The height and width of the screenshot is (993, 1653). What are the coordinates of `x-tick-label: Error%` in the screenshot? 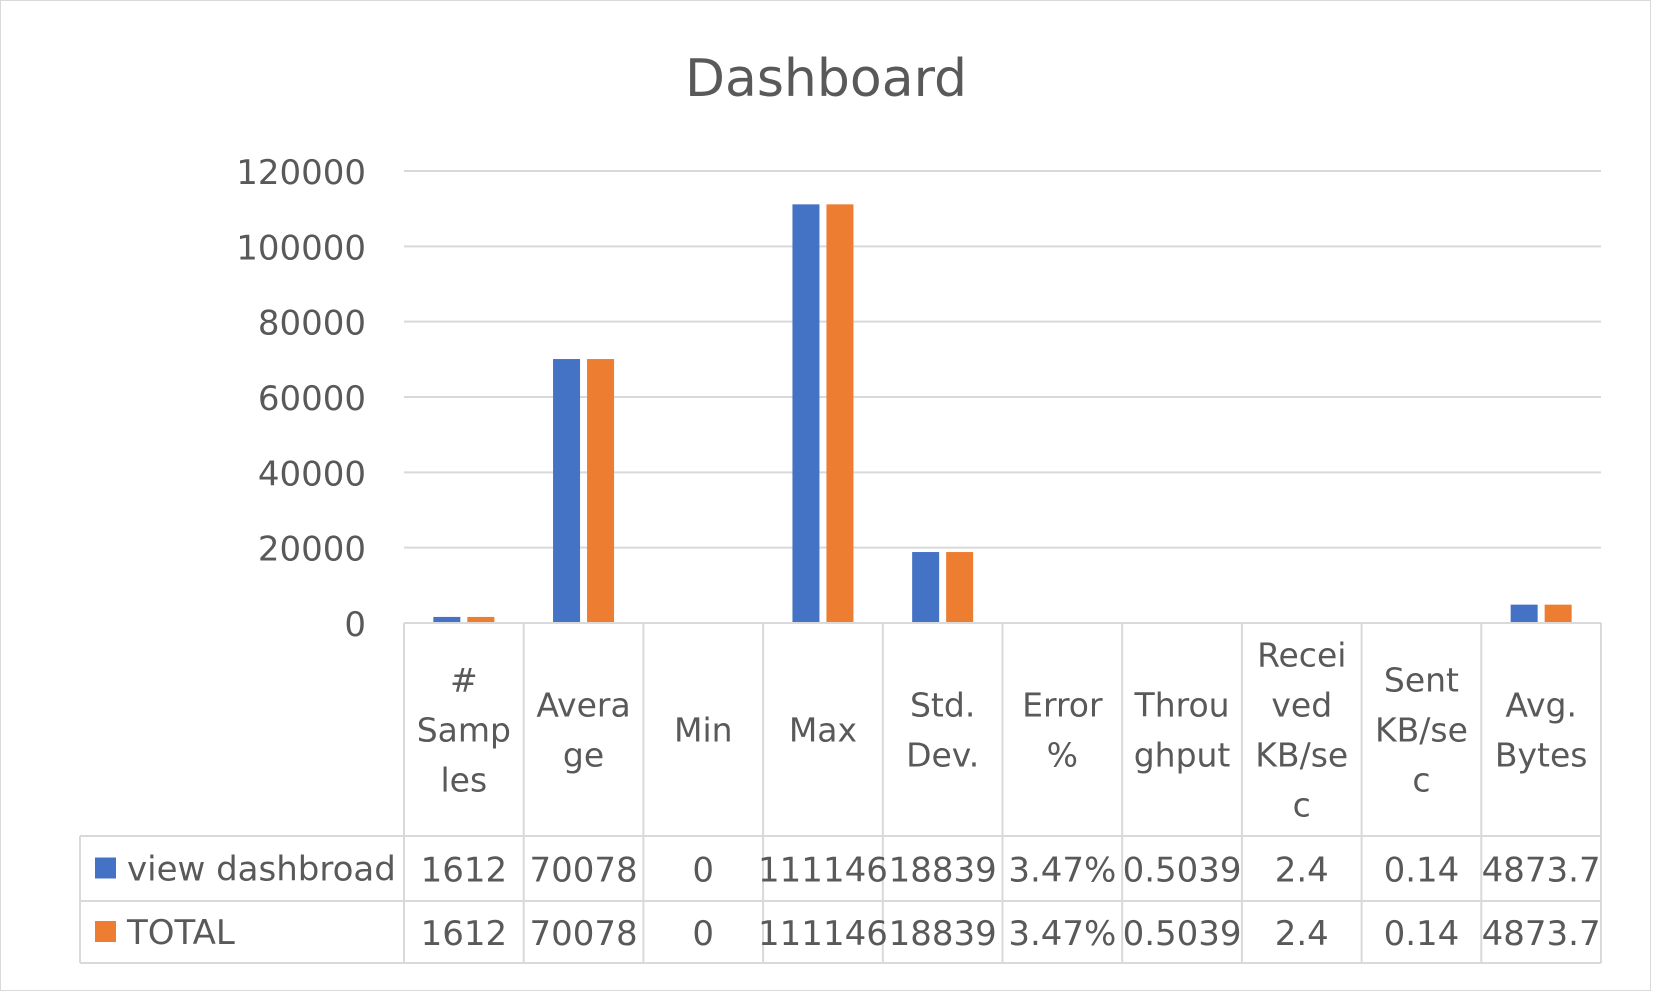 It's located at (1062, 730).